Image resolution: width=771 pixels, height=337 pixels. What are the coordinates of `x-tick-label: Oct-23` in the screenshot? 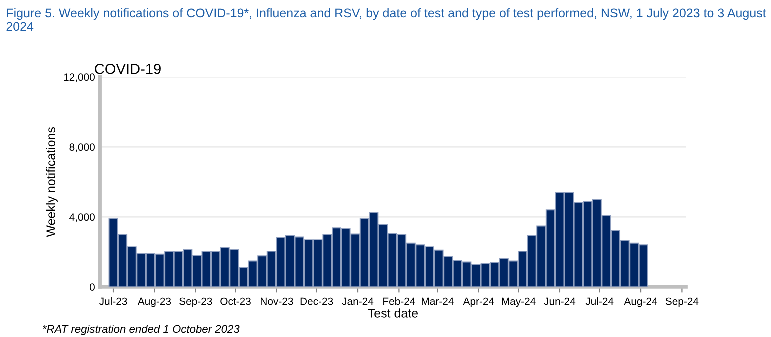 It's located at (235, 302).